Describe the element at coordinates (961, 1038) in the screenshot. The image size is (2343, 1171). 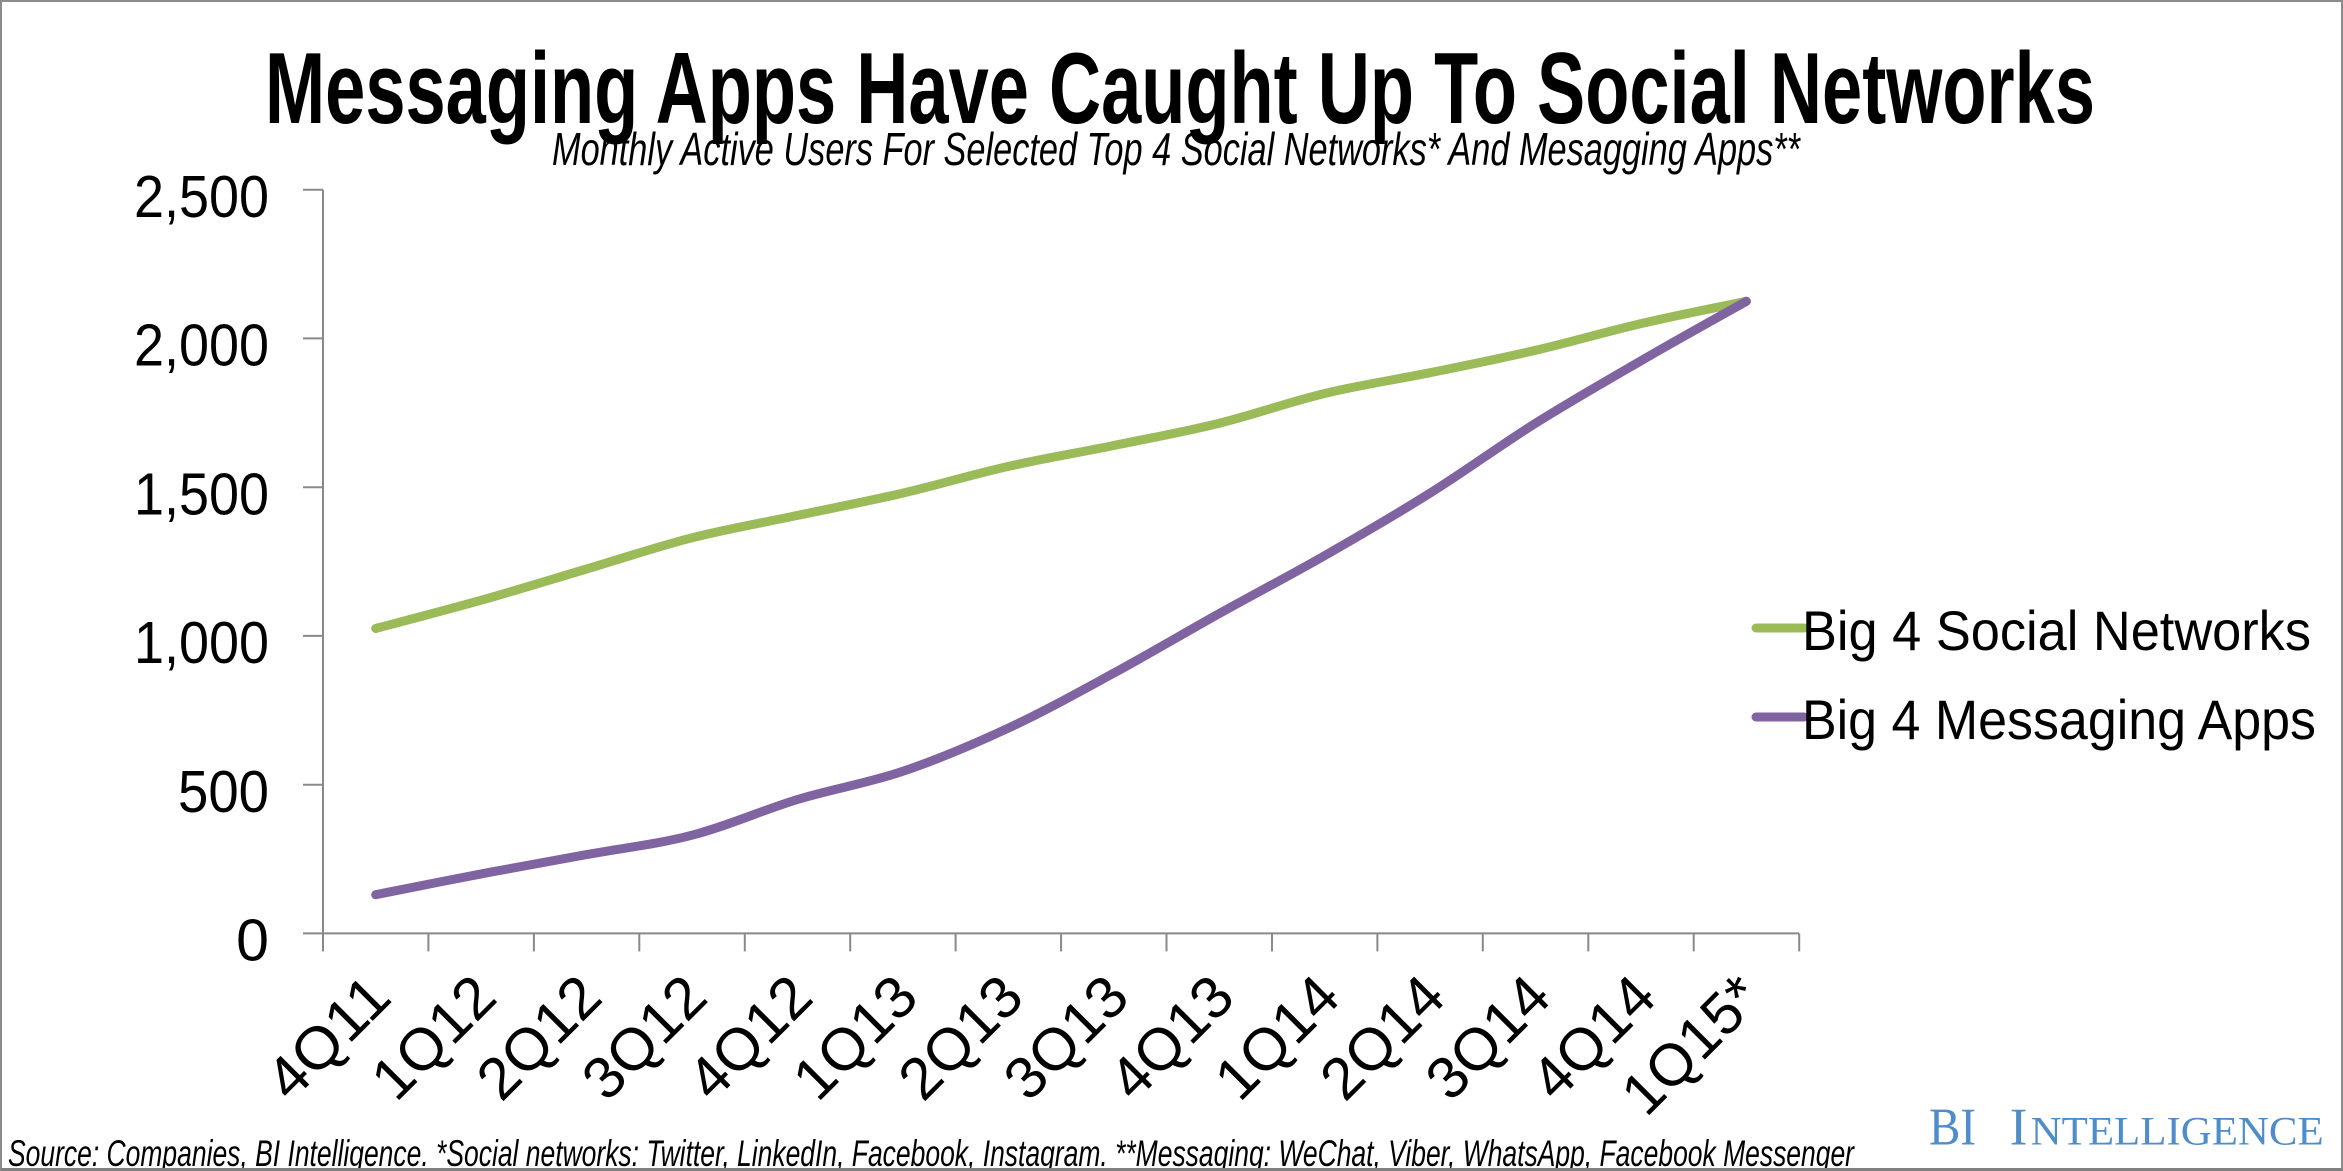
I see `svg-text: 2Q13` at that location.